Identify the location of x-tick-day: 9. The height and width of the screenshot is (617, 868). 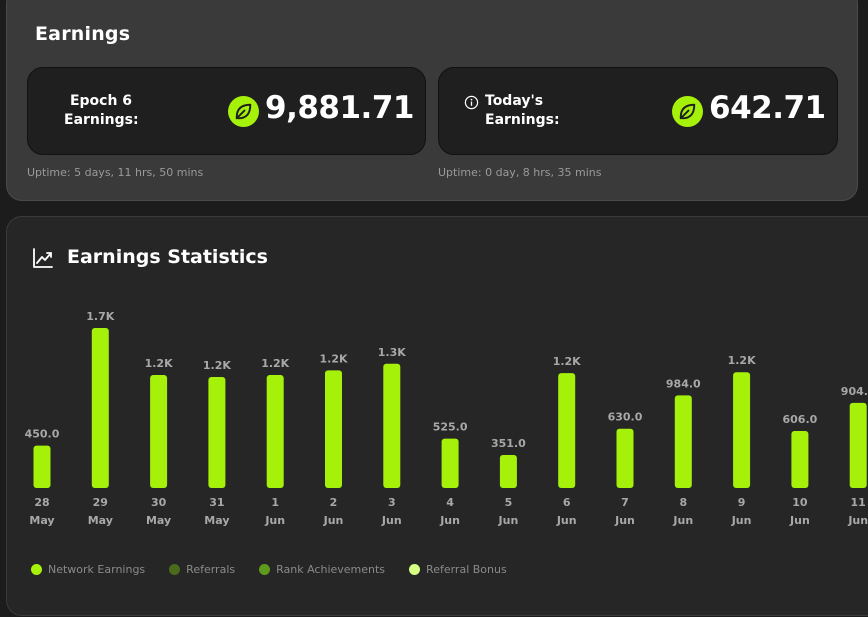
(742, 502).